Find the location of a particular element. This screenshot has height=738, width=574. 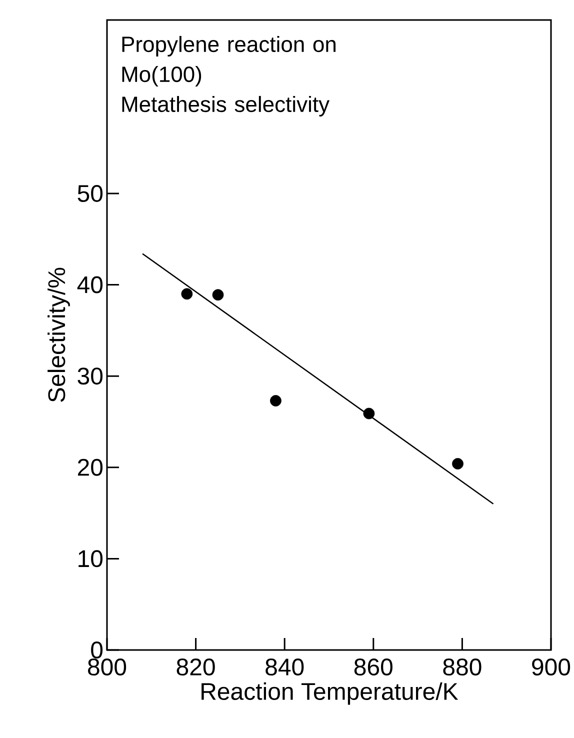

x-tick-label: 800 is located at coordinates (107, 667).